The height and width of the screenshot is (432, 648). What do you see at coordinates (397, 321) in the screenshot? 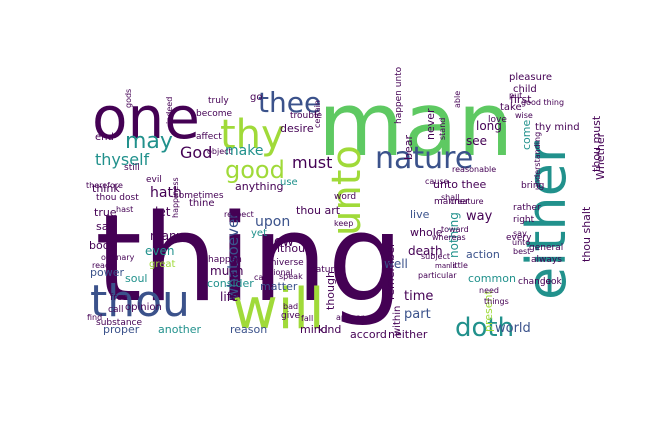
I see `cloud-word-within: within` at bounding box center [397, 321].